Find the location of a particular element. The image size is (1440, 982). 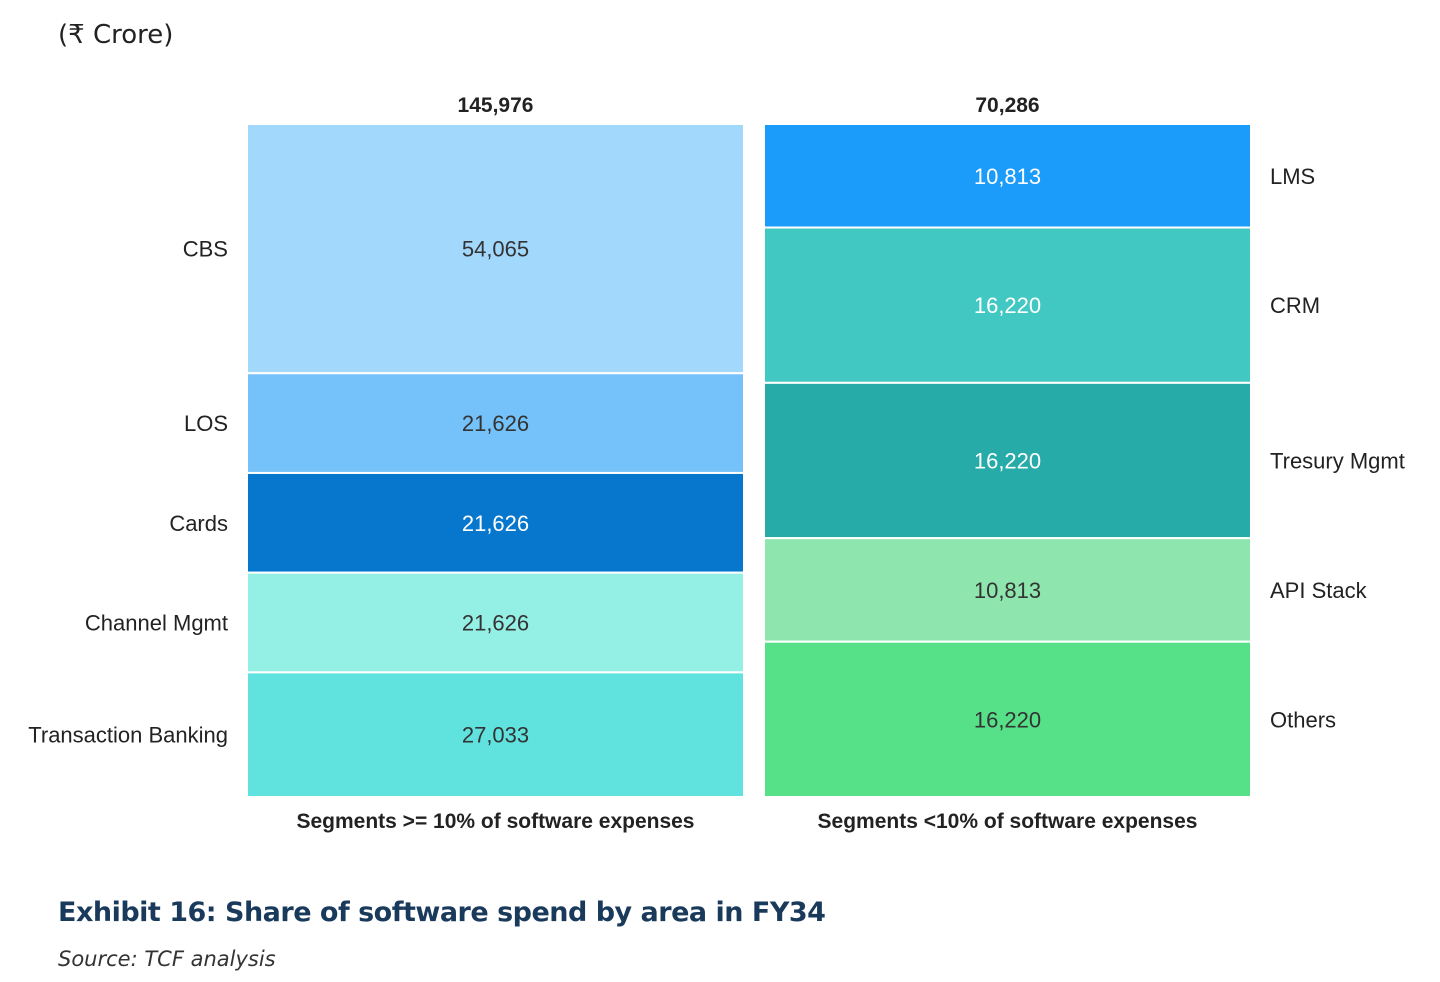

category-axis-label: Segments <10% of software expenses is located at coordinates (1008, 821).